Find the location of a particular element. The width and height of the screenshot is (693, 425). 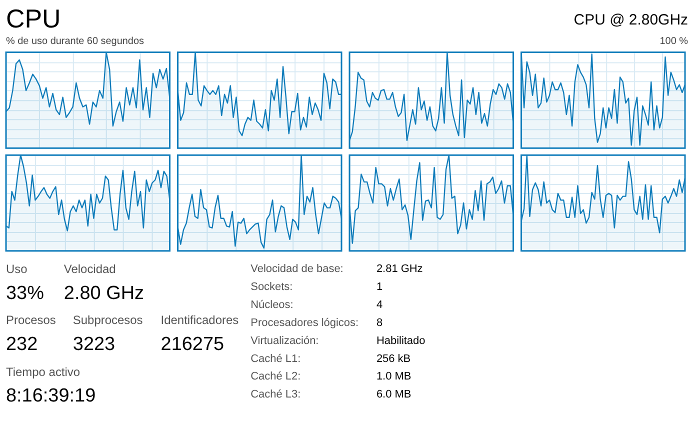

text: 1.0 MB is located at coordinates (394, 376).